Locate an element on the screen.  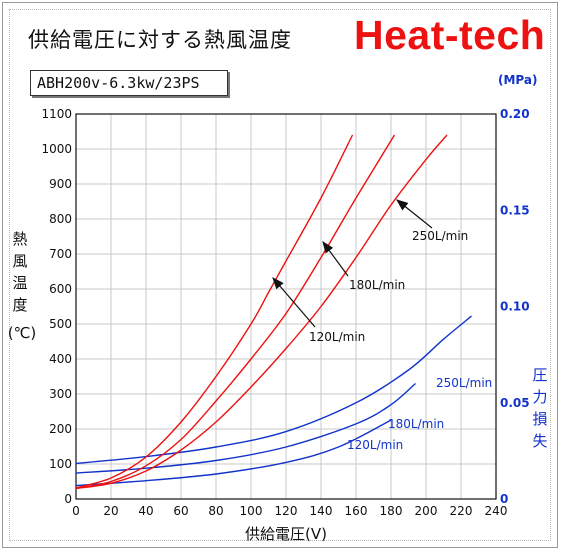
x-tick-label: 20 is located at coordinates (110, 511).